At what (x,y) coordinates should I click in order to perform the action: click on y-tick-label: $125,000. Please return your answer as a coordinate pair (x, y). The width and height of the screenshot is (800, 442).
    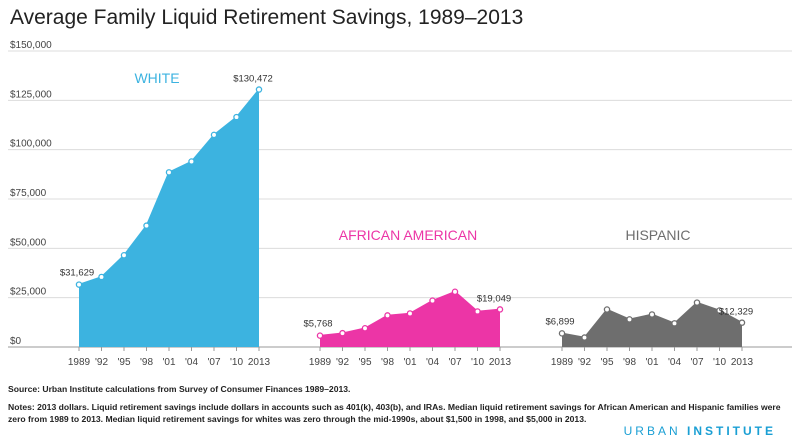
    Looking at the image, I should click on (31, 94).